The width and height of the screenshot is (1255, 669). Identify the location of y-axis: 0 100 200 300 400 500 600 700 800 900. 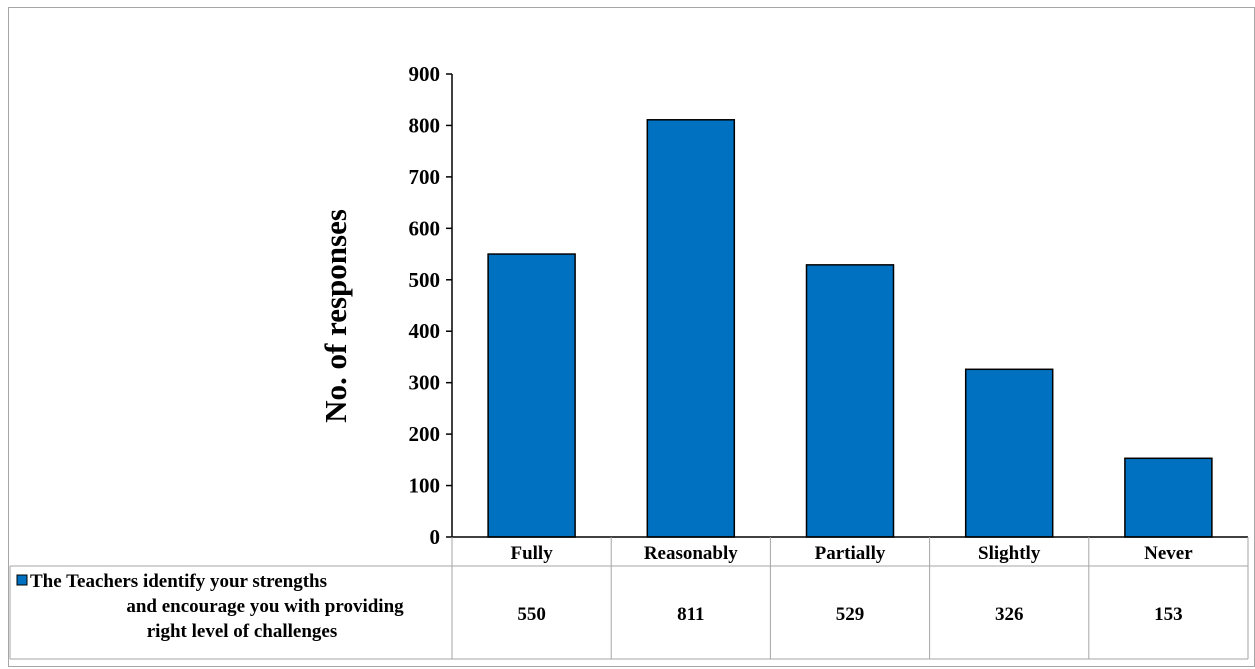
(431, 305).